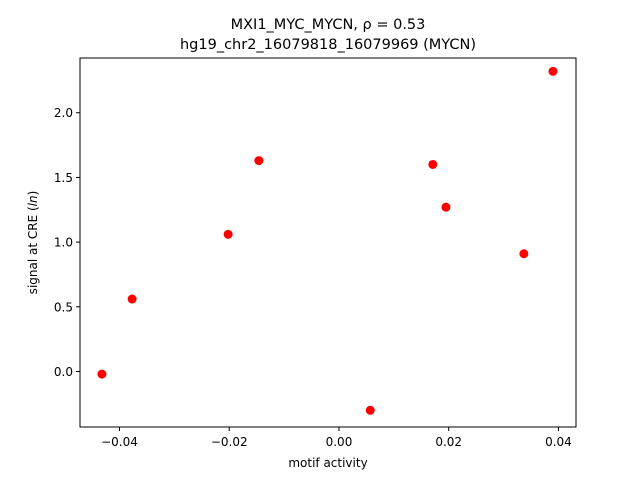  I want to click on y-tick-label-4: 1.5, so click(63, 178).